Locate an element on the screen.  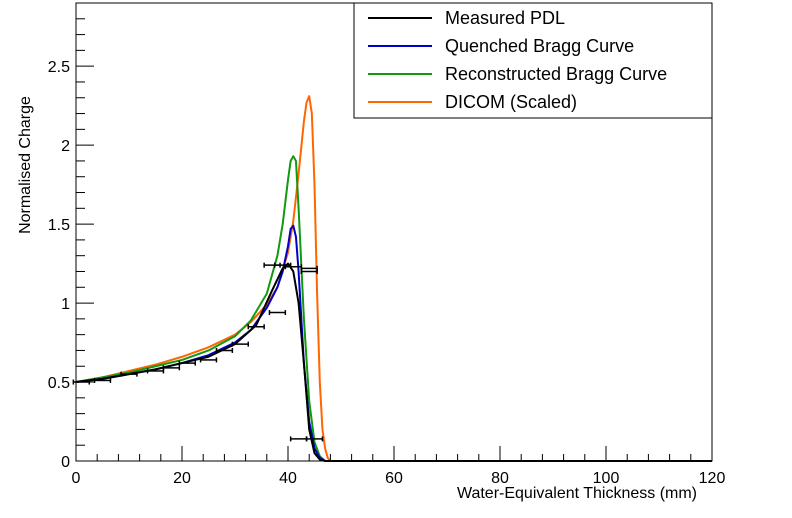
legend-label: DICOM (Scaled) is located at coordinates (511, 102).